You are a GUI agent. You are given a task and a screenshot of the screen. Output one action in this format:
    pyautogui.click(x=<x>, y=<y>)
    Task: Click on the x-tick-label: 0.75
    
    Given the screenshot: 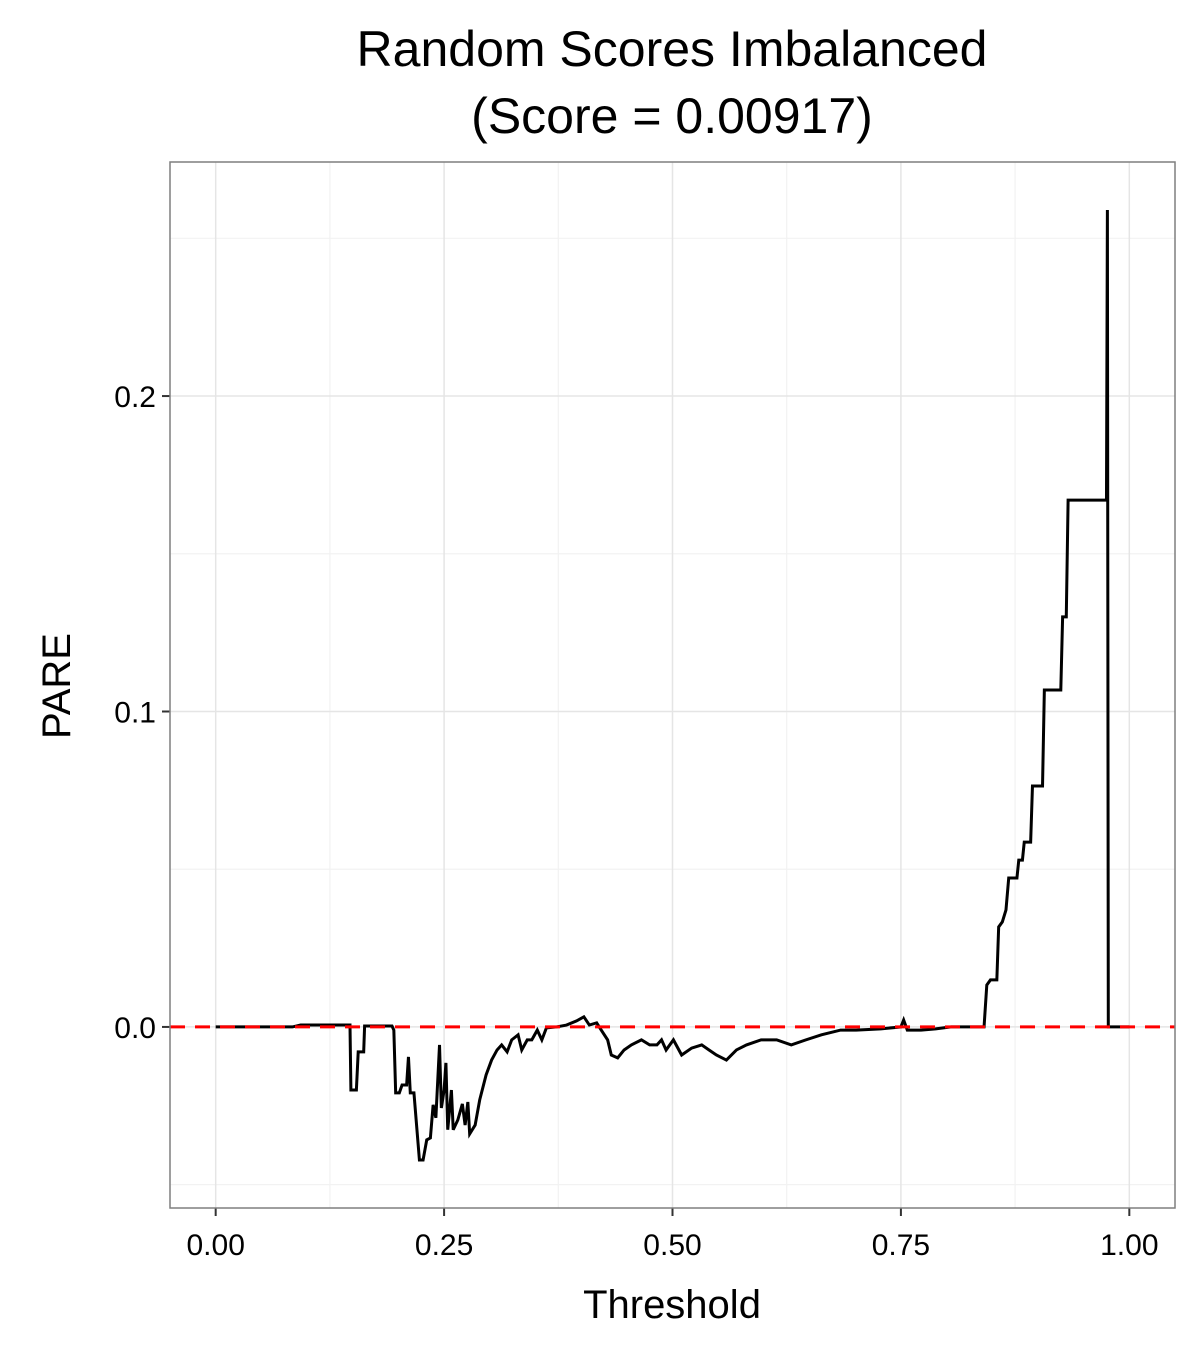 What is the action you would take?
    pyautogui.click(x=901, y=1245)
    